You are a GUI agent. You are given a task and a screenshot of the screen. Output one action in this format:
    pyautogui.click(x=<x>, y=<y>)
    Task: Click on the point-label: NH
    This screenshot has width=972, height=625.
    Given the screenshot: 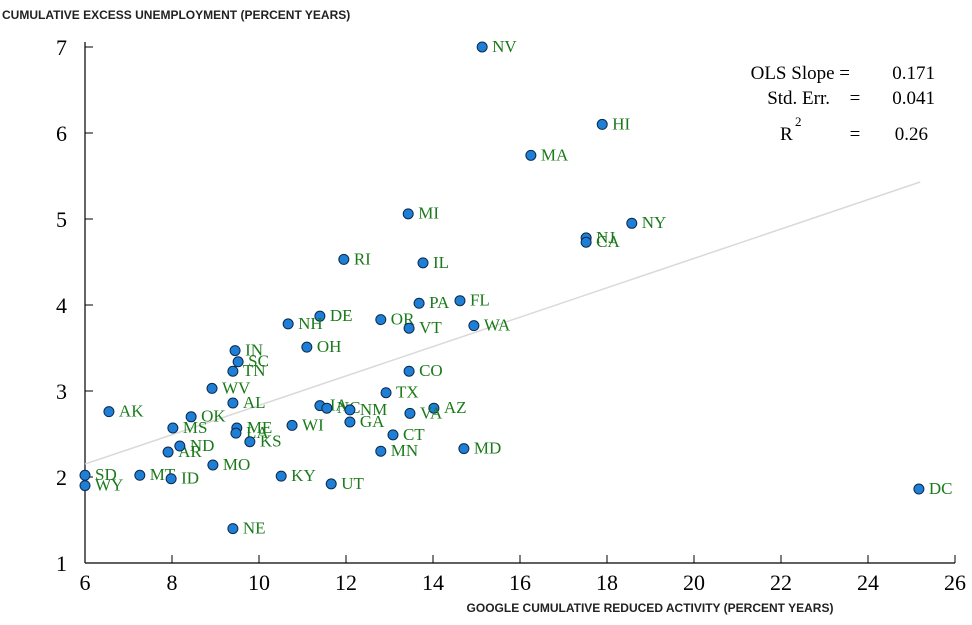 What is the action you would take?
    pyautogui.click(x=310, y=323)
    